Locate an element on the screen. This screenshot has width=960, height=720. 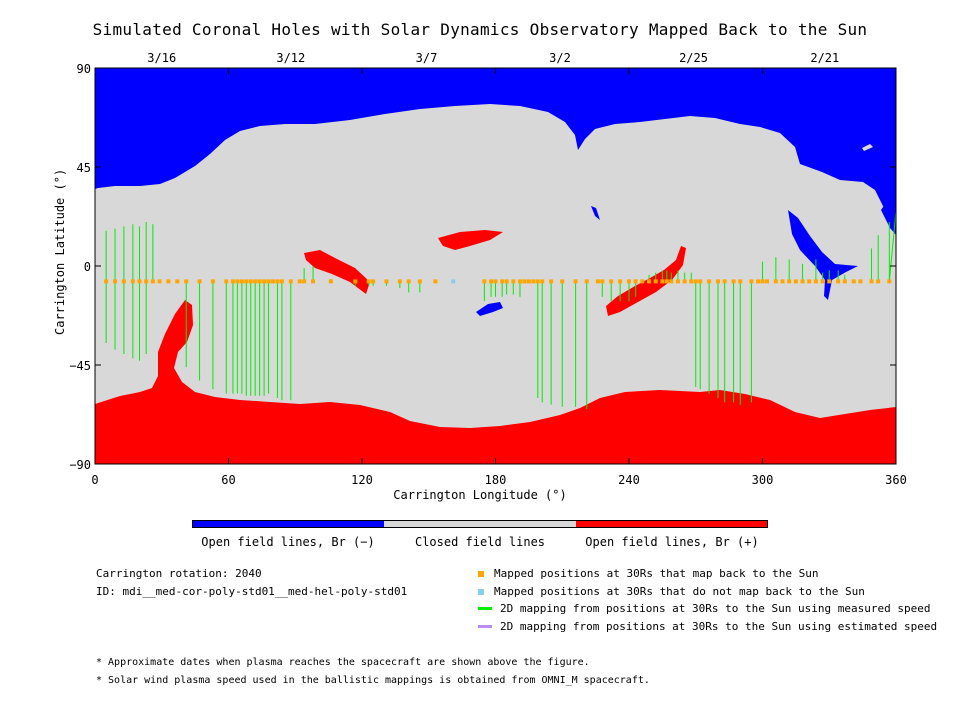
unmapped-point is located at coordinates (453, 281).